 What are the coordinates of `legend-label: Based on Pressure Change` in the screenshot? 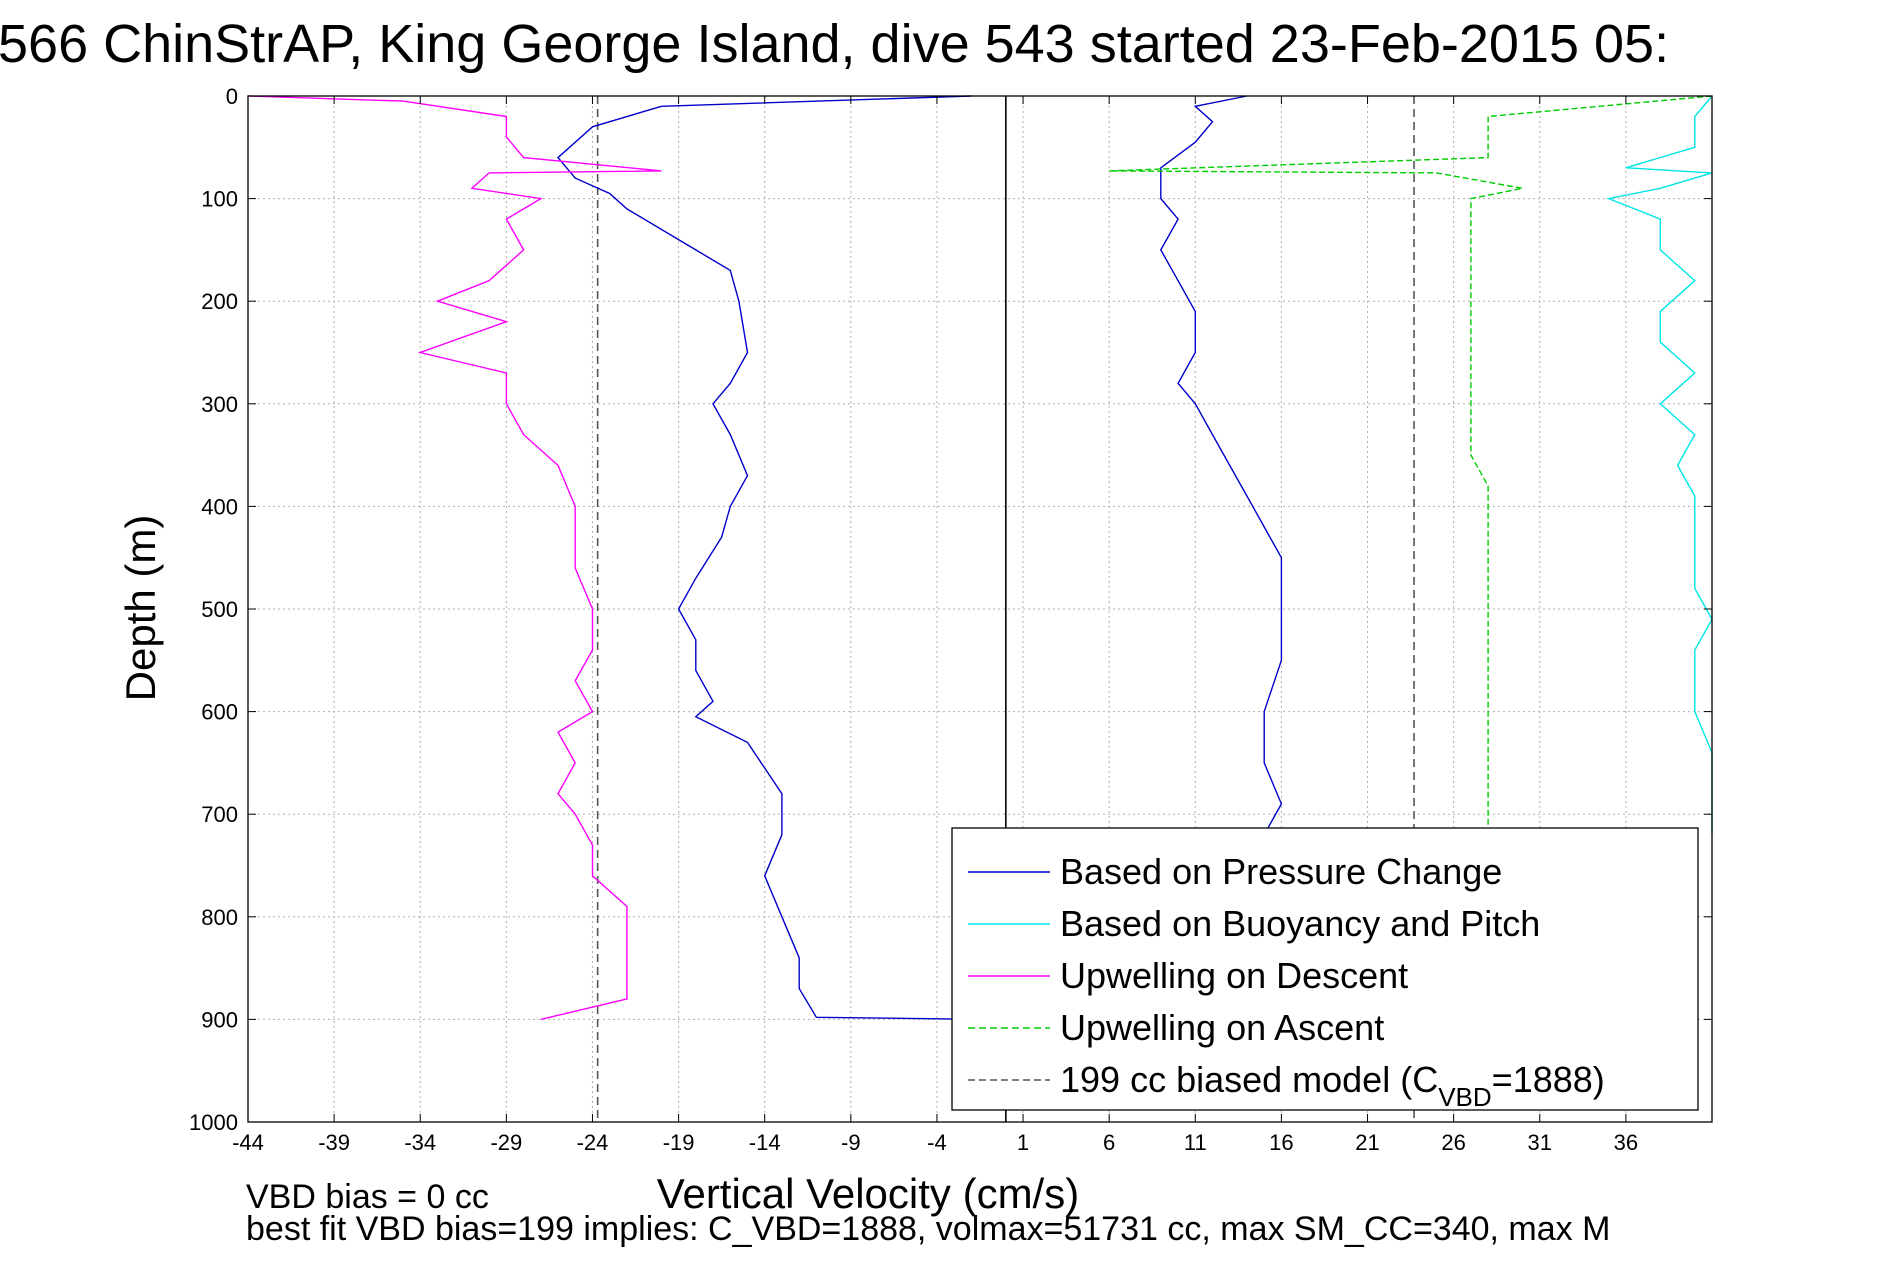 It's located at (1281, 871).